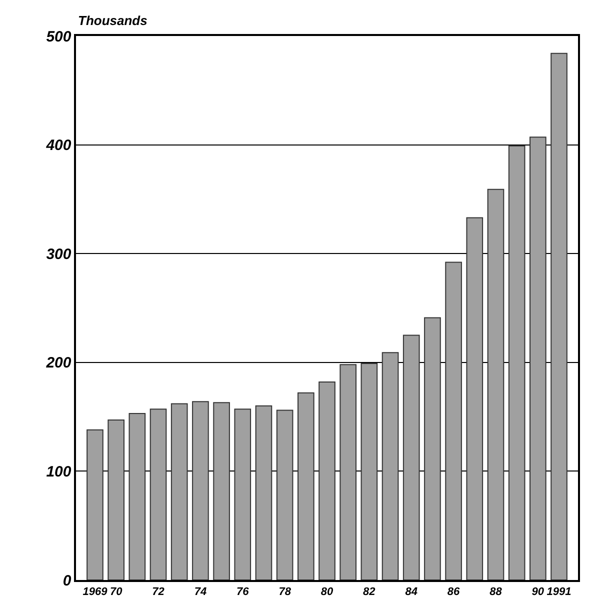  I want to click on x-tick-label: 74, so click(200, 592).